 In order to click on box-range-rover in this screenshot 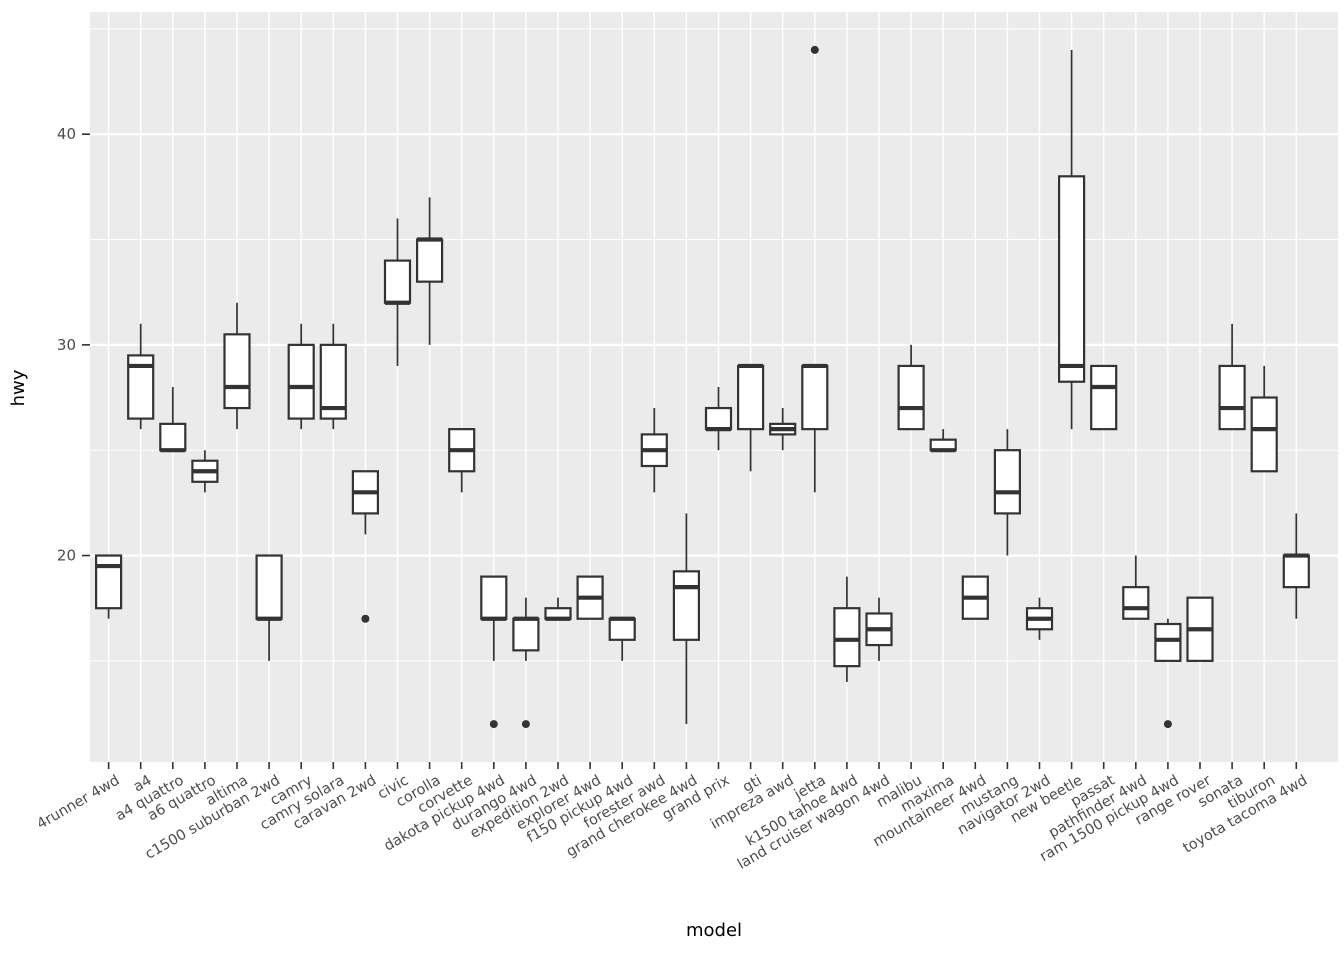, I will do `click(1200, 629)`.